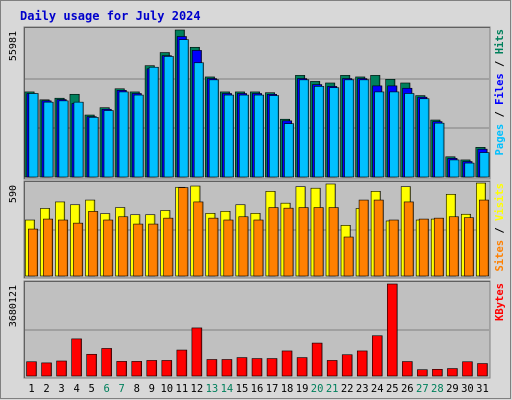  What do you see at coordinates (31, 389) in the screenshot?
I see `x-label-day-1: 1` at bounding box center [31, 389].